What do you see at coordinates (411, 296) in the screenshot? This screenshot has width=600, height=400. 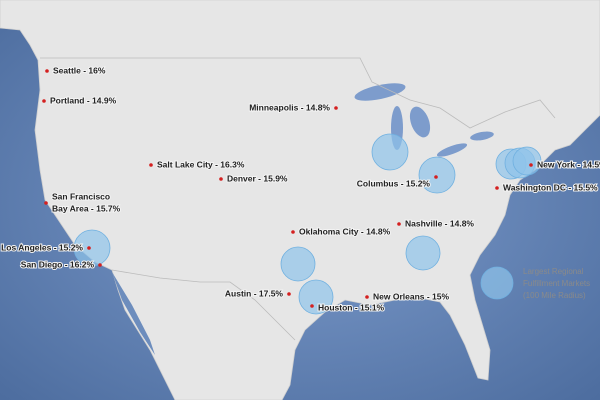 I see `city-label: New Orleans - 15%` at bounding box center [411, 296].